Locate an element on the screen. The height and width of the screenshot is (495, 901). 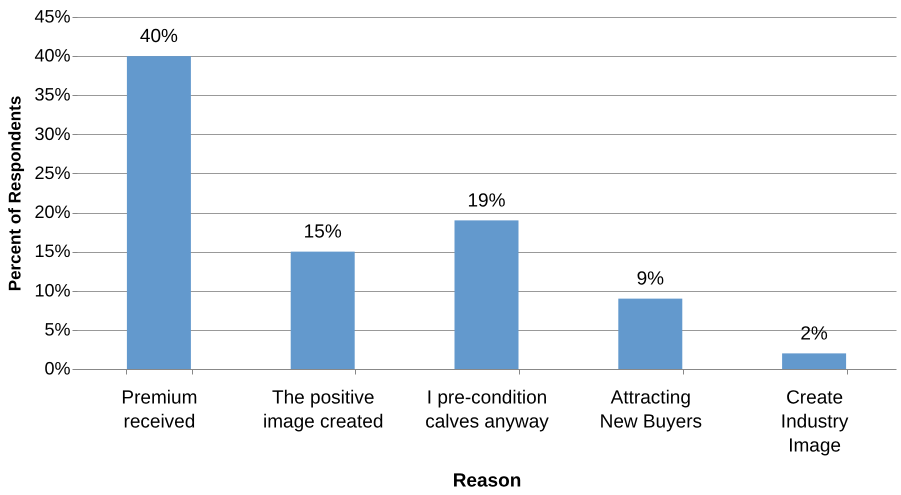
x-tick-label: The positive image created is located at coordinates (323, 410).